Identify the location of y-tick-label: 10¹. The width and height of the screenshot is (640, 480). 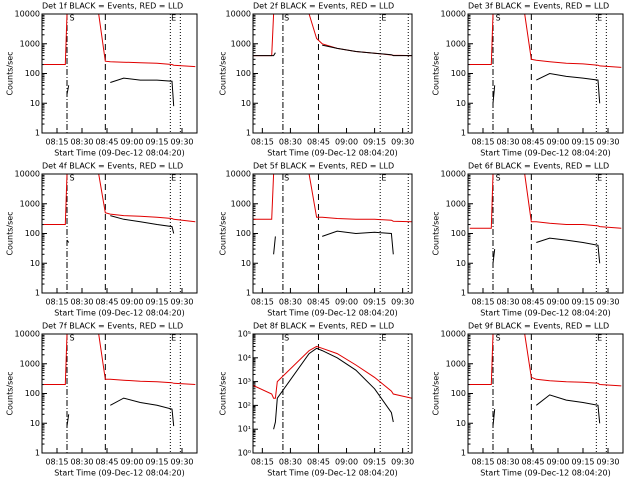
(244, 429).